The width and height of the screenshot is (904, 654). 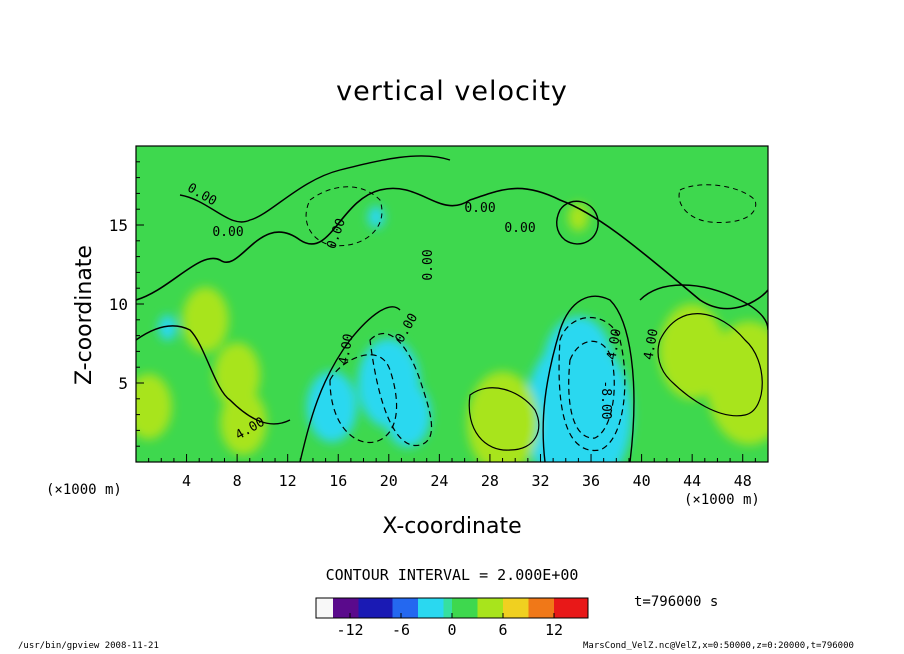 What do you see at coordinates (452, 91) in the screenshot?
I see `chart-title: vertical velocity` at bounding box center [452, 91].